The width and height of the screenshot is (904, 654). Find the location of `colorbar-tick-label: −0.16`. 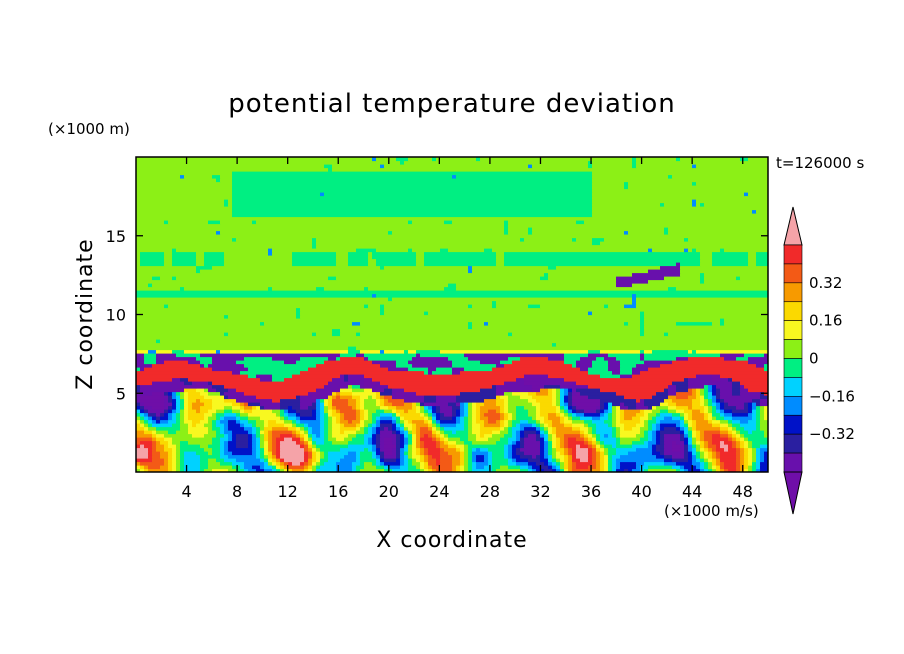

colorbar-tick-label: −0.16 is located at coordinates (832, 396).